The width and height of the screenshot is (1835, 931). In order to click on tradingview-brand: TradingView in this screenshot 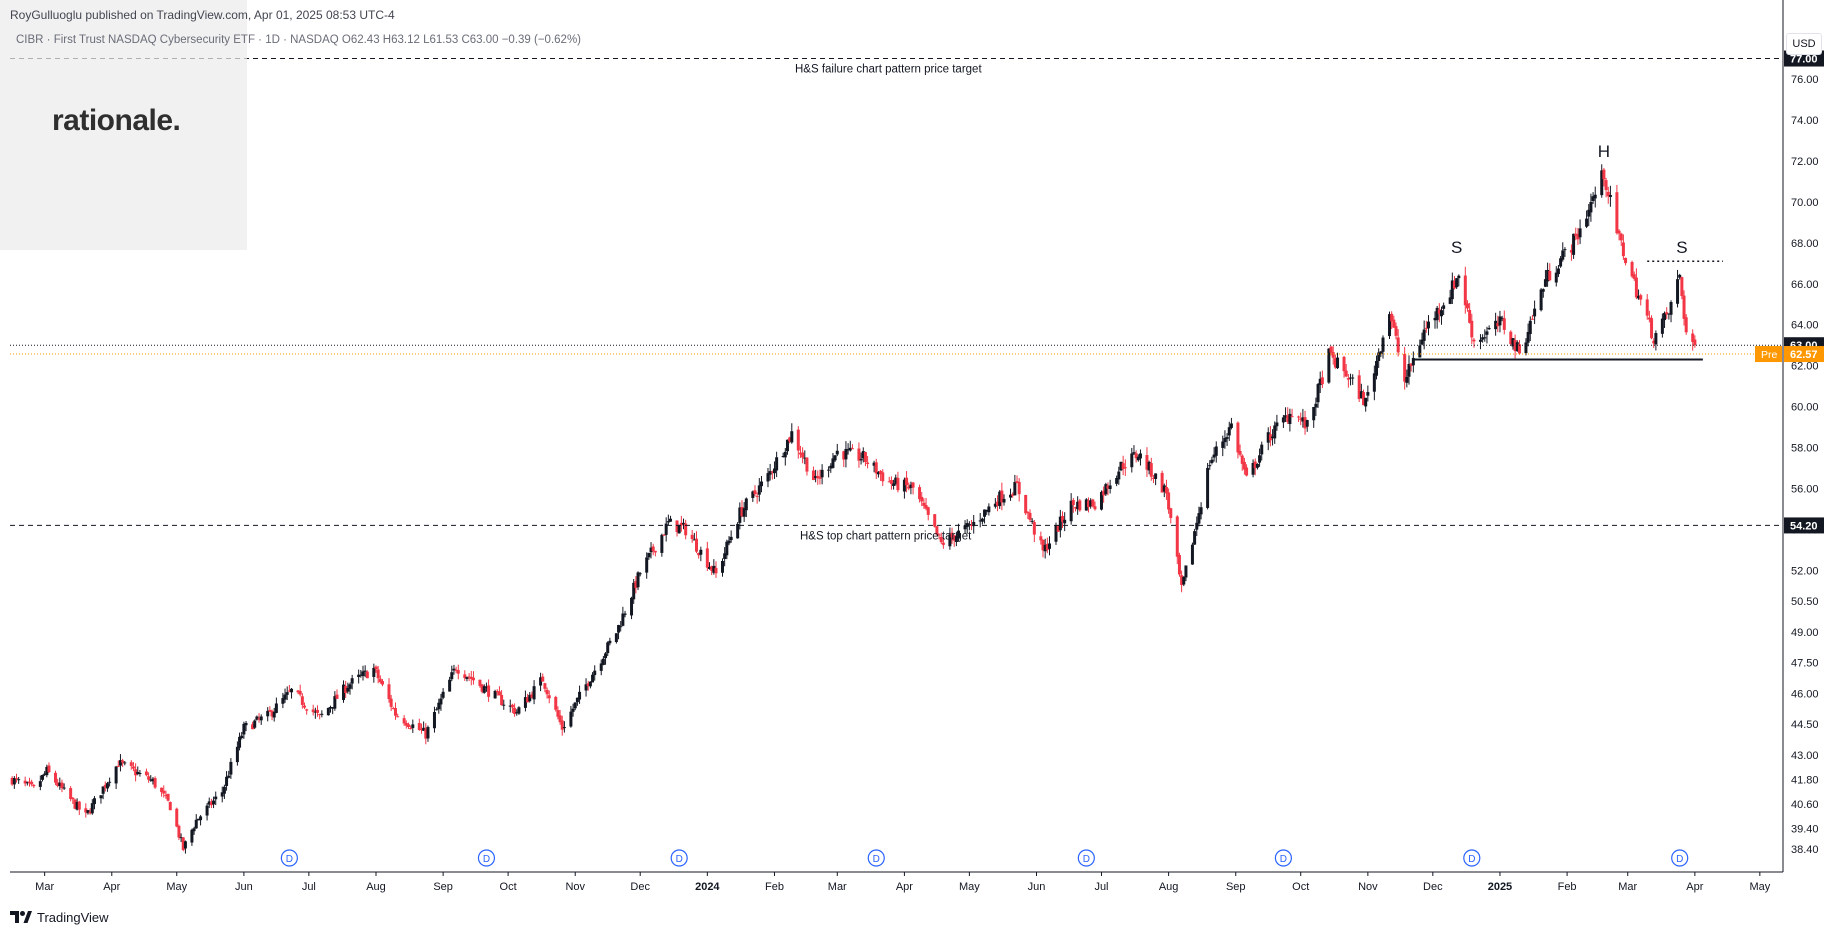, I will do `click(59, 917)`.